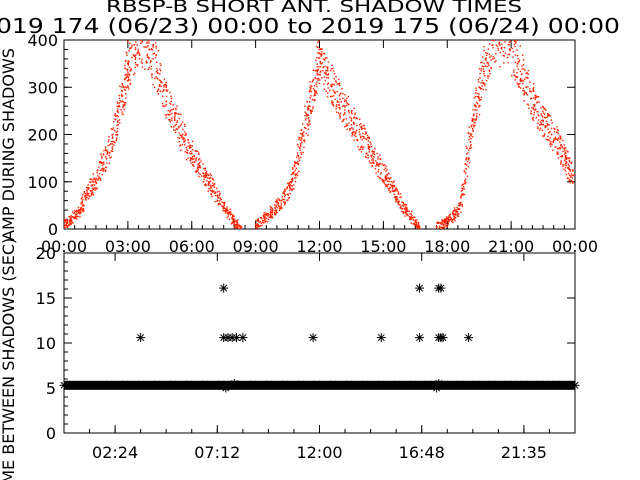  Describe the element at coordinates (575, 385) in the screenshot. I see `bottom-baseline-point` at that location.